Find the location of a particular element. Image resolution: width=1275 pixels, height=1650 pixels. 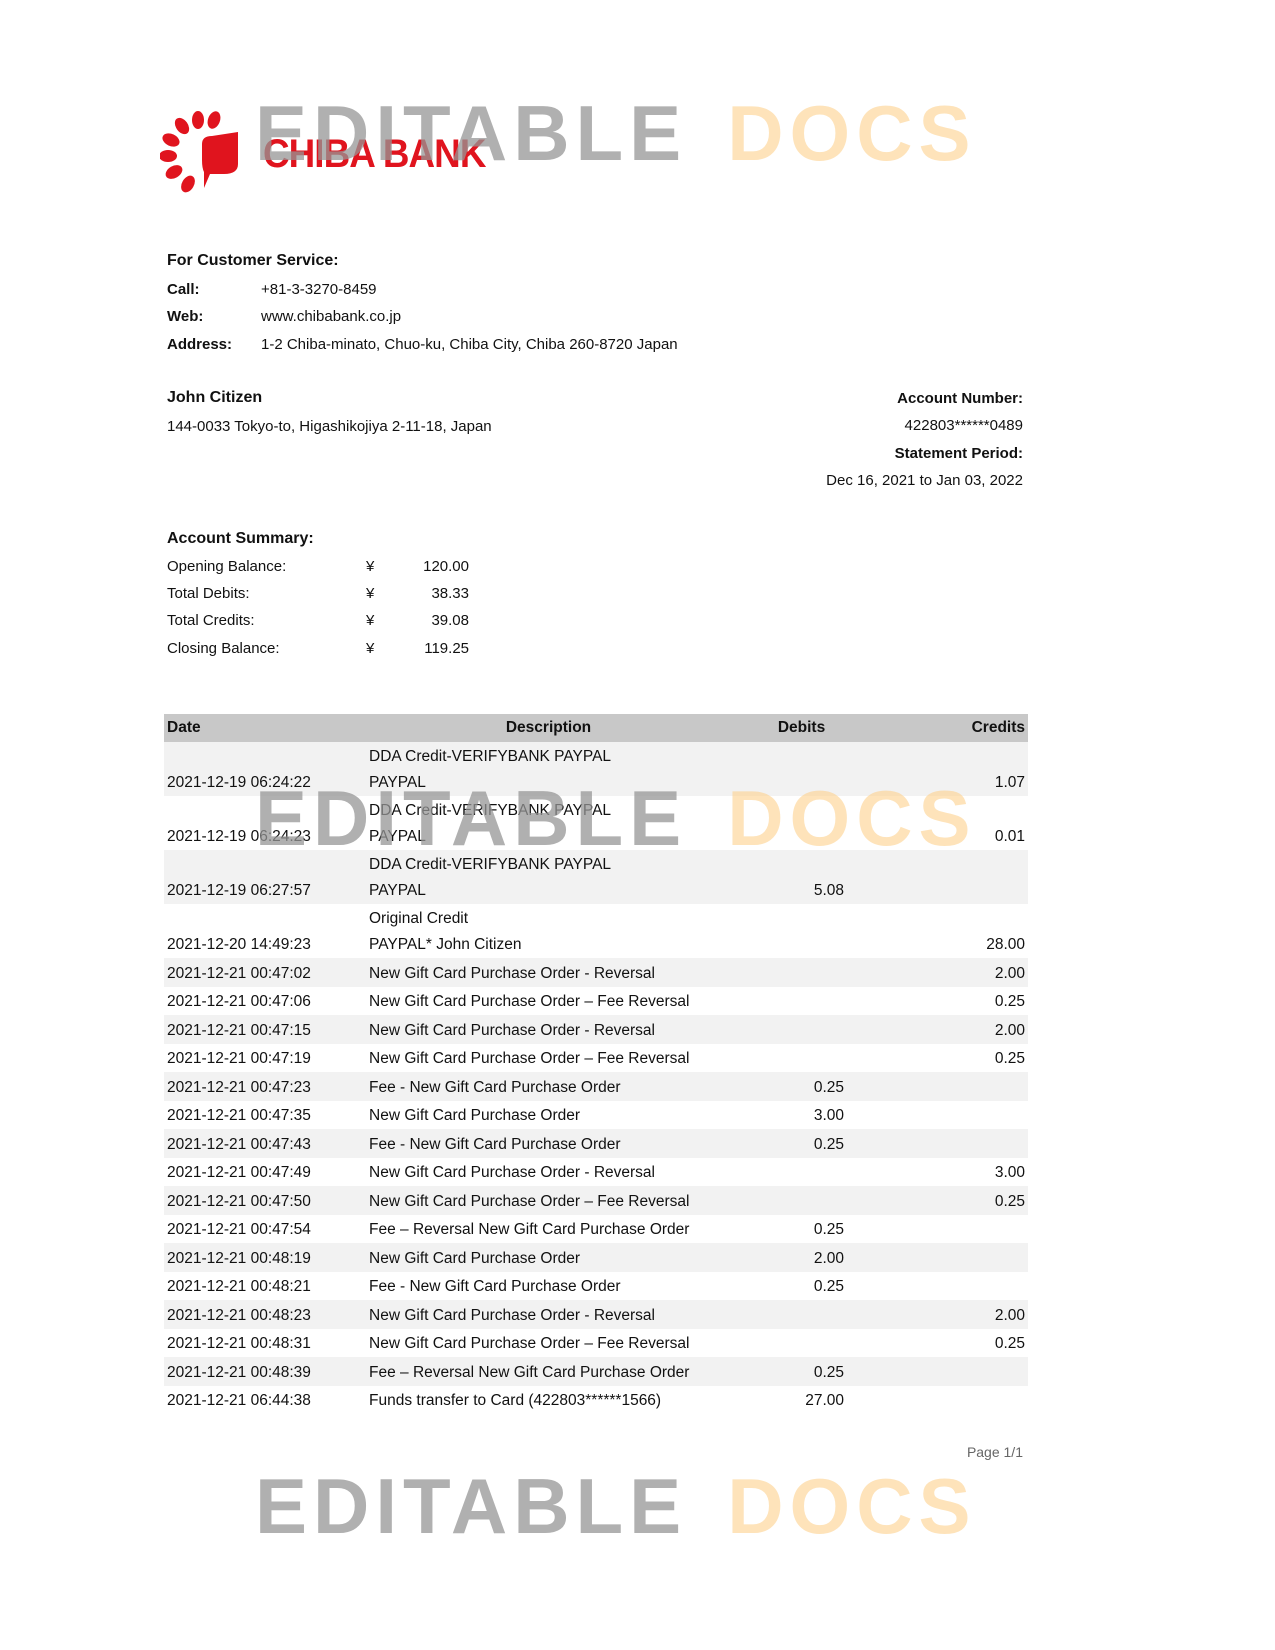

transaction-date: 2021-12-21 06:44:38 is located at coordinates (239, 1400).